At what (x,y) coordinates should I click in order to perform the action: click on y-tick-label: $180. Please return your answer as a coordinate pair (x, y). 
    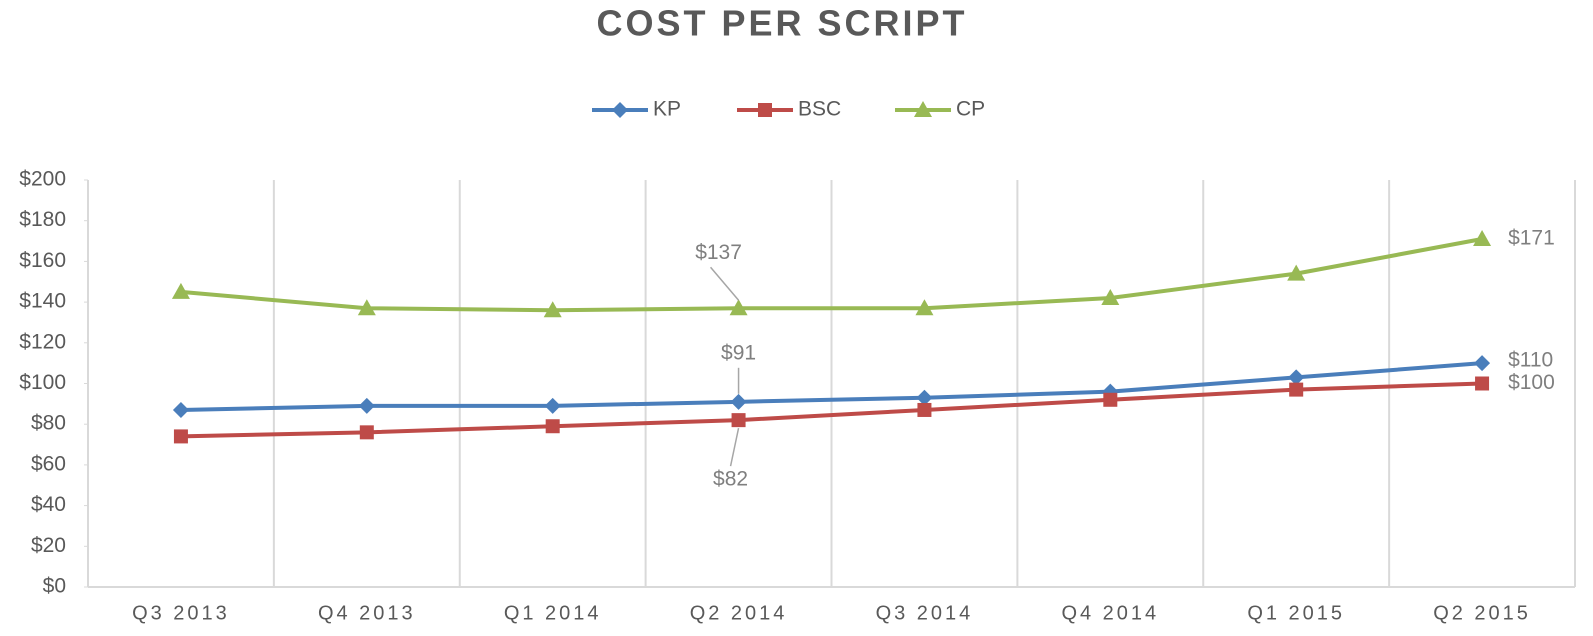
    Looking at the image, I should click on (42, 219).